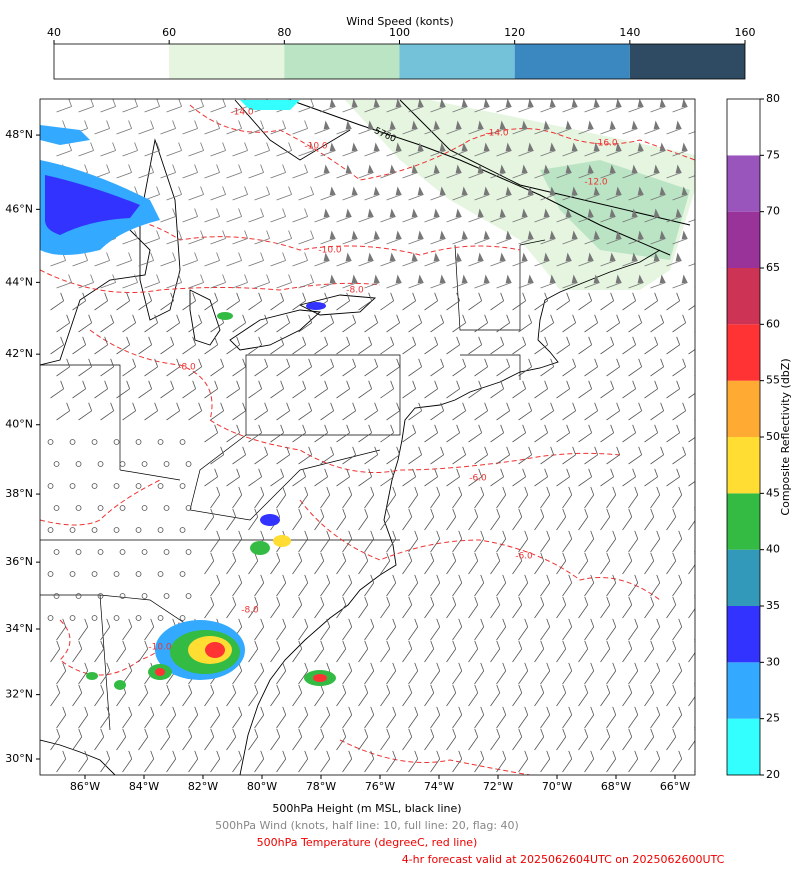 The width and height of the screenshot is (800, 875). What do you see at coordinates (19, 628) in the screenshot?
I see `y-tick-label: 34°N` at bounding box center [19, 628].